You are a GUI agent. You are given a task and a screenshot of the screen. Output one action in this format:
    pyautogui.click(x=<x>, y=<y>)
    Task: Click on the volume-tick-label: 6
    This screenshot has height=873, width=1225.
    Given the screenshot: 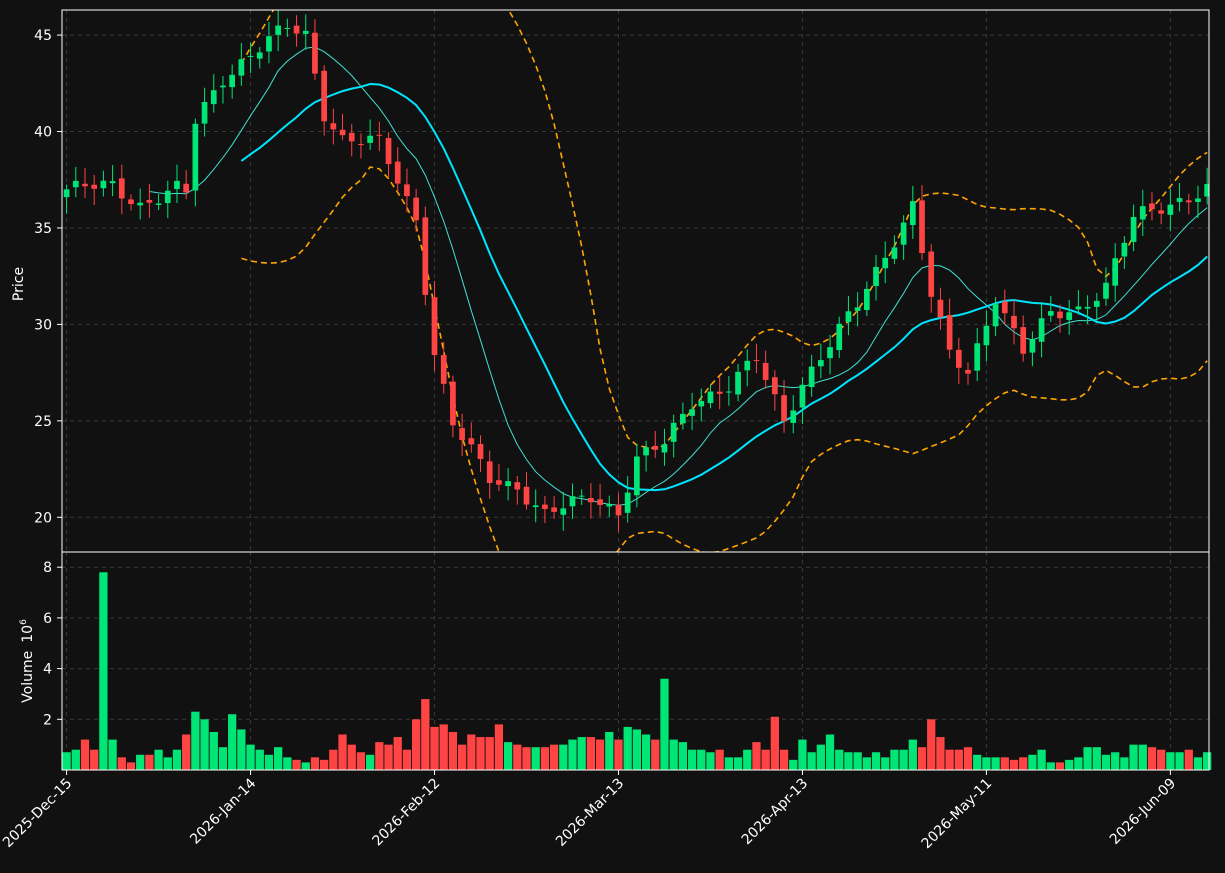 What is the action you would take?
    pyautogui.click(x=47, y=619)
    